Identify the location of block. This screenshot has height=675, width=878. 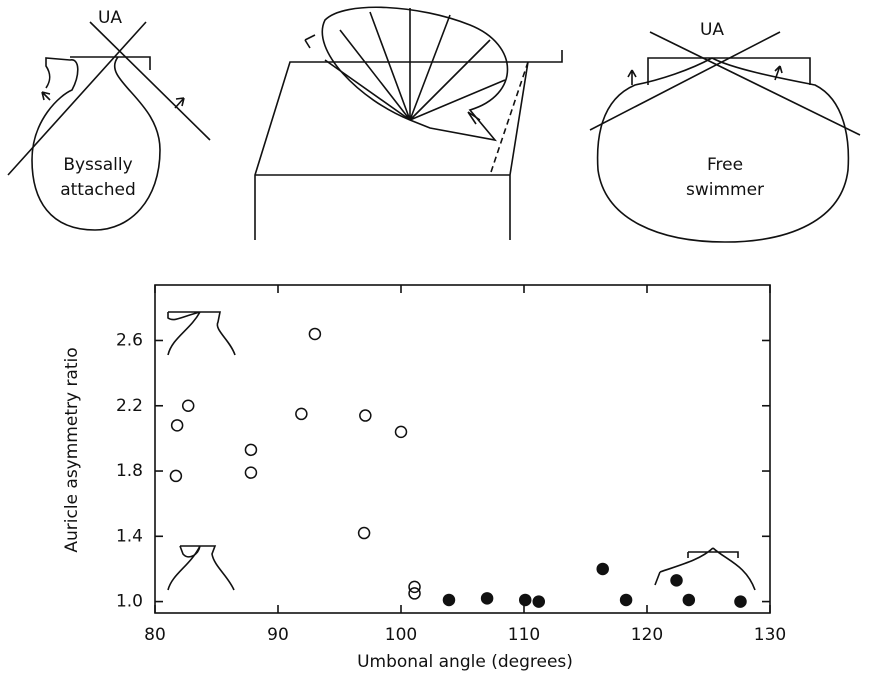
(408, 145).